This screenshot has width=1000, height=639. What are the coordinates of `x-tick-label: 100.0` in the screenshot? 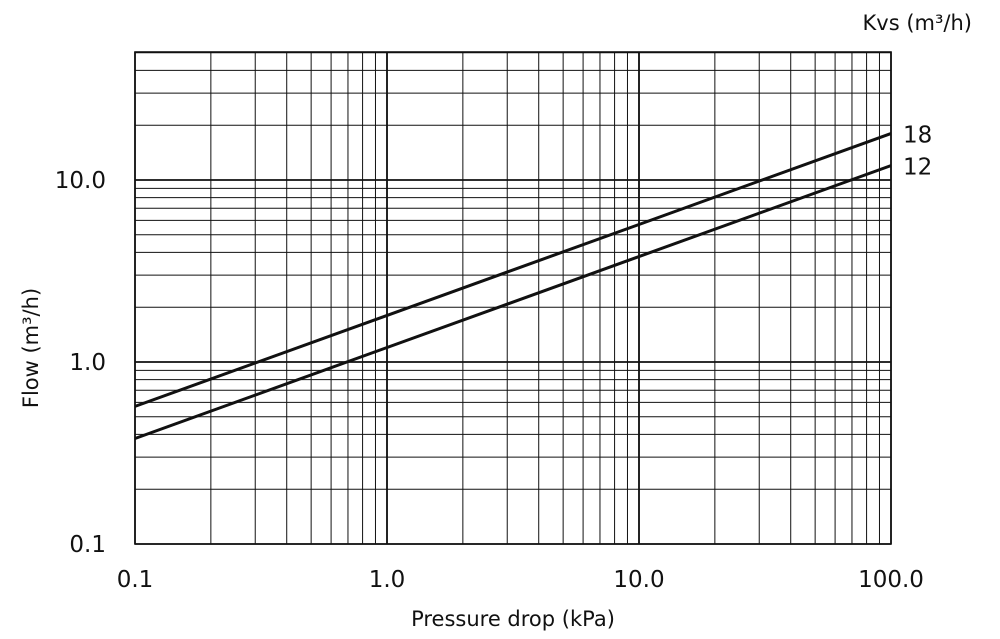 It's located at (891, 580).